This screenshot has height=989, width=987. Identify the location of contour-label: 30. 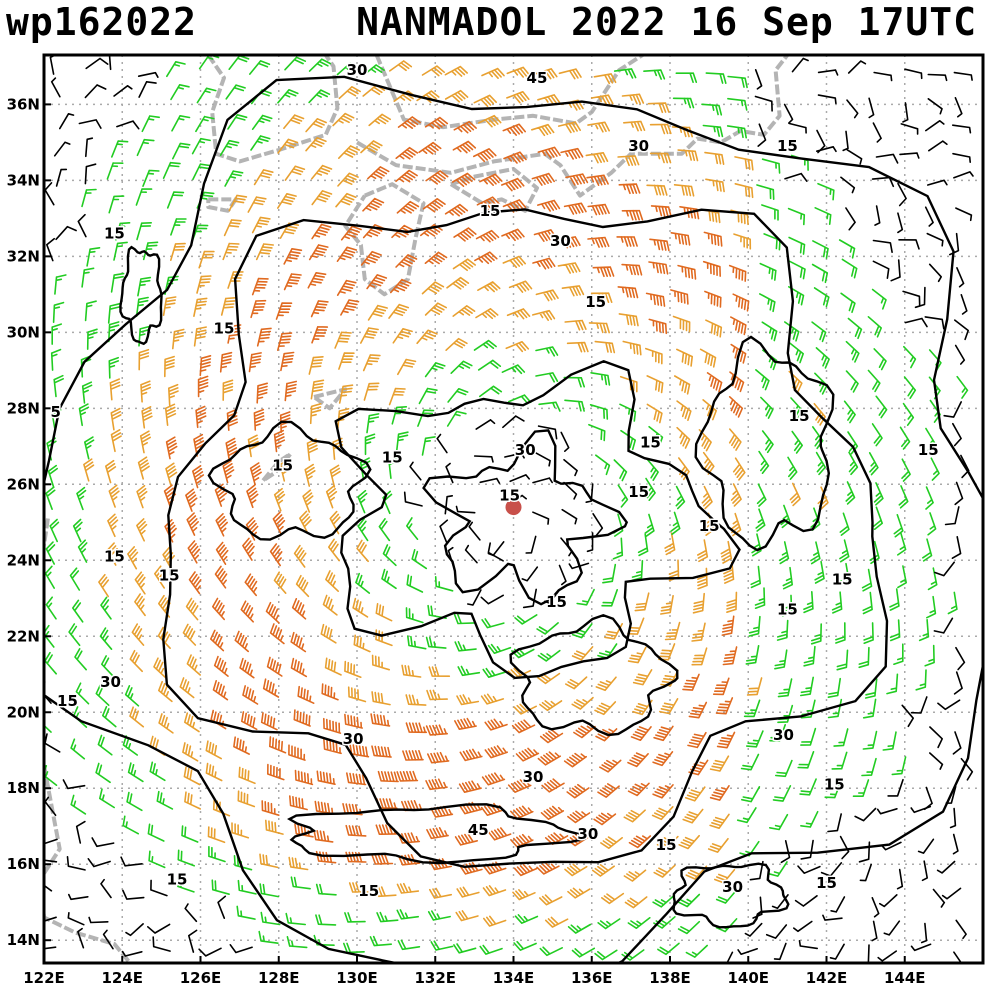
(783, 735).